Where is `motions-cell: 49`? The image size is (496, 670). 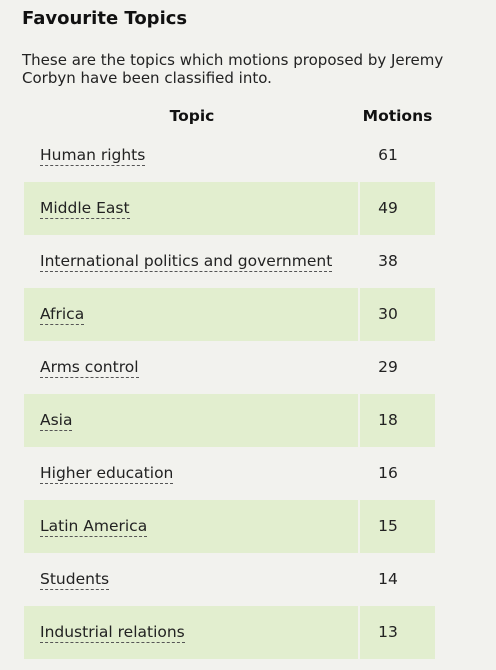
motions-cell: 49 is located at coordinates (397, 208).